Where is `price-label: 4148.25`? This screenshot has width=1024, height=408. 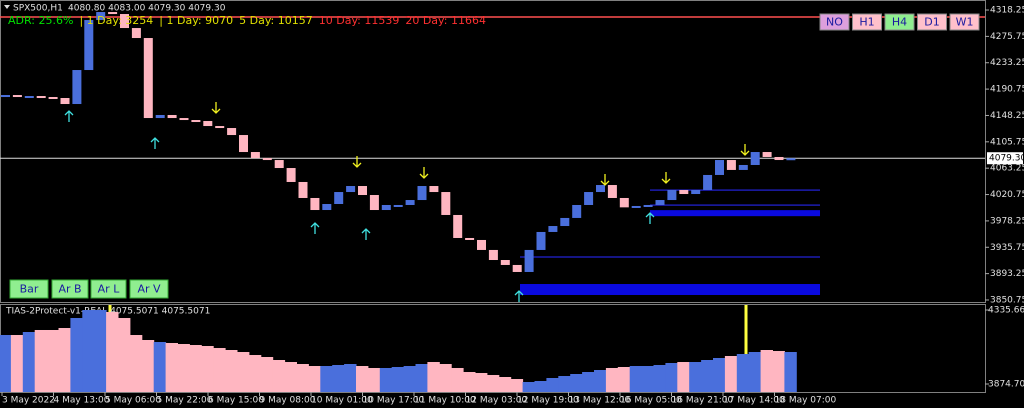
price-label: 4148.25 is located at coordinates (1007, 116).